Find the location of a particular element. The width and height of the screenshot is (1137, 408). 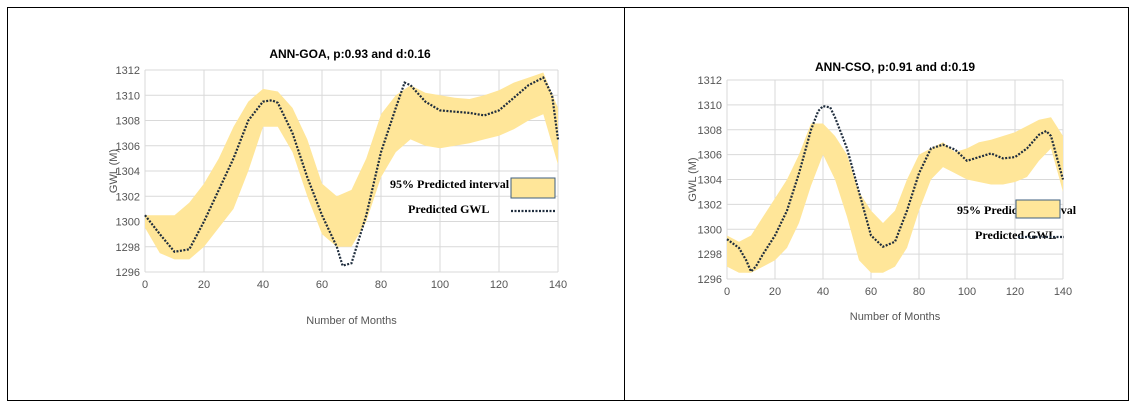

predicted-gwl-line is located at coordinates (895, 189).